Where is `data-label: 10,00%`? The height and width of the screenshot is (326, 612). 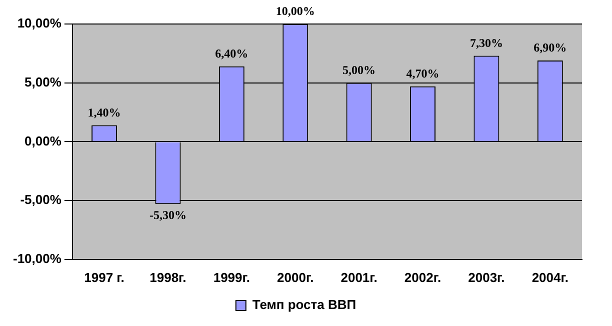 data-label: 10,00% is located at coordinates (295, 11).